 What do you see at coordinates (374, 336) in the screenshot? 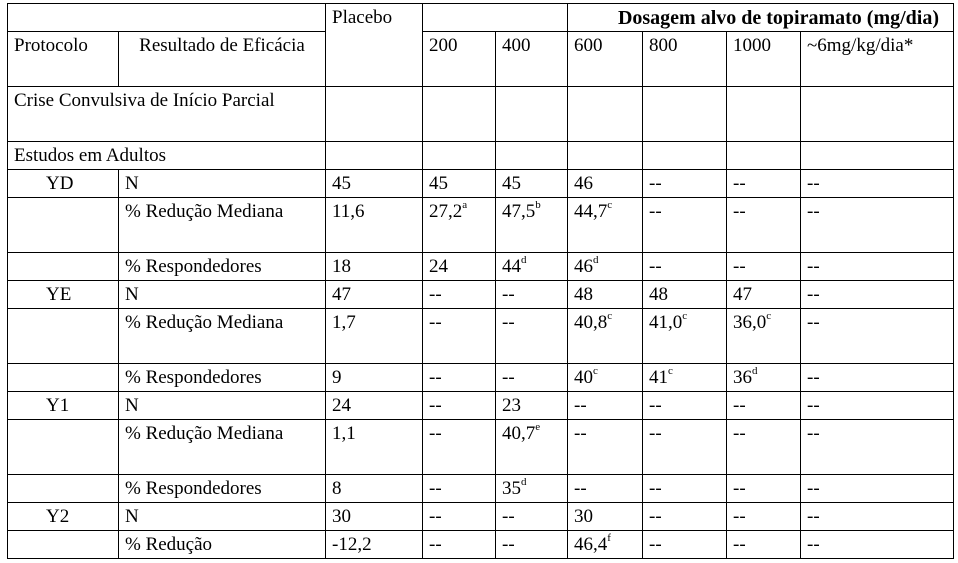
I see `placebo-cell: 1,7` at bounding box center [374, 336].